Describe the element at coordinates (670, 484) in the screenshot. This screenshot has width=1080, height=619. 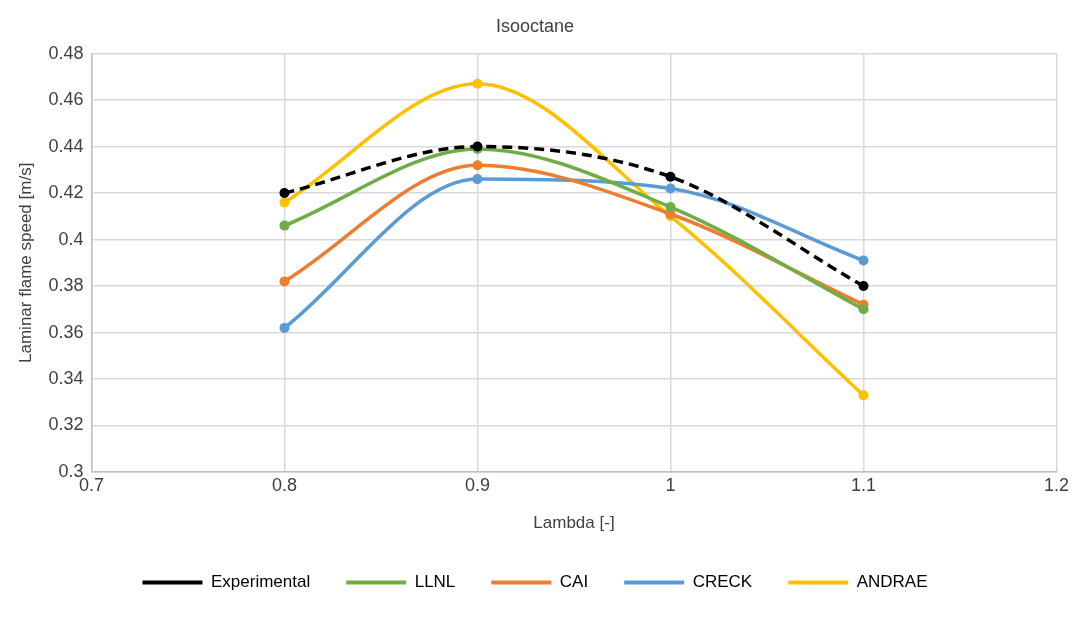
I see `x-tick-label: 1` at that location.